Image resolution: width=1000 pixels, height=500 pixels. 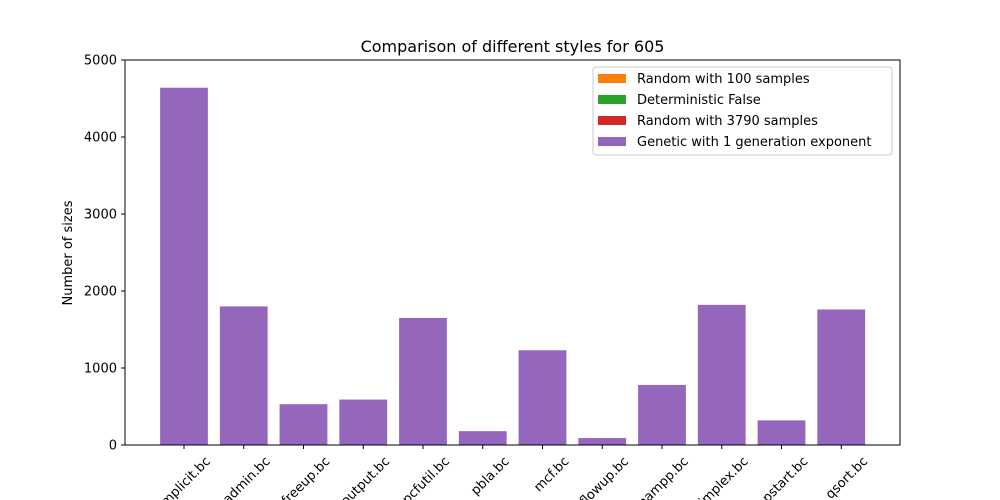 What do you see at coordinates (68, 252) in the screenshot?
I see `y-axis-label: Number of sizes` at bounding box center [68, 252].